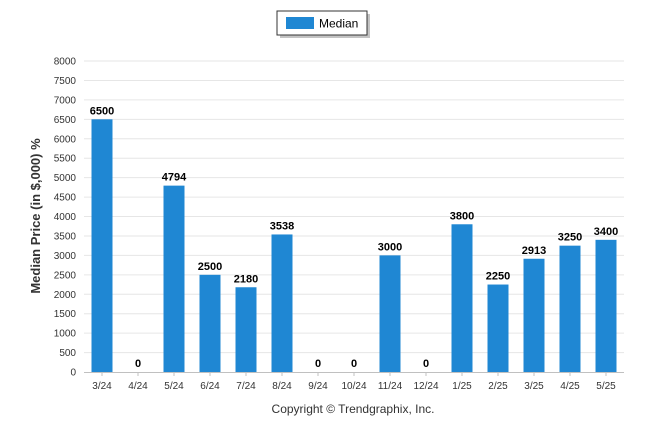 This screenshot has width=646, height=439. I want to click on y-tick-label: 1500, so click(65, 314).